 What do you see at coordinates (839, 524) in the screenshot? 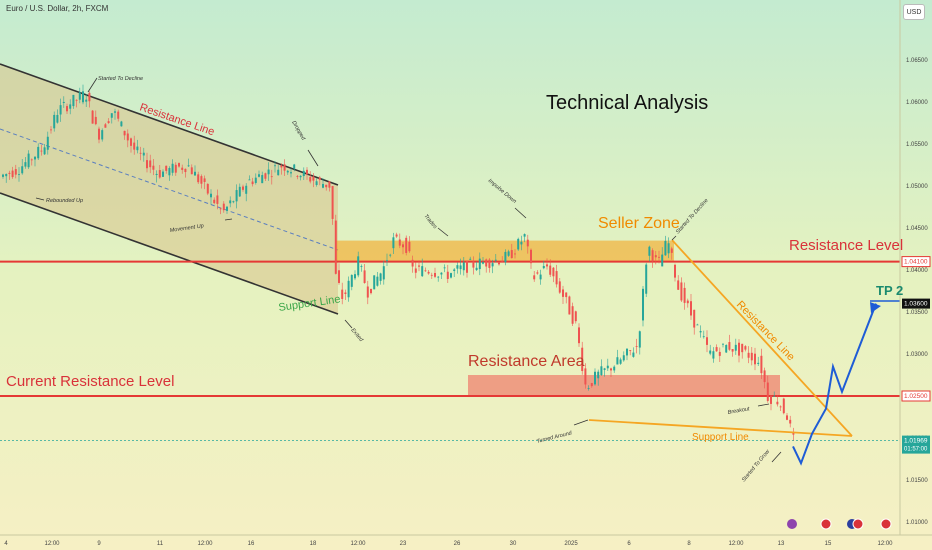
I see `event-icons` at bounding box center [839, 524].